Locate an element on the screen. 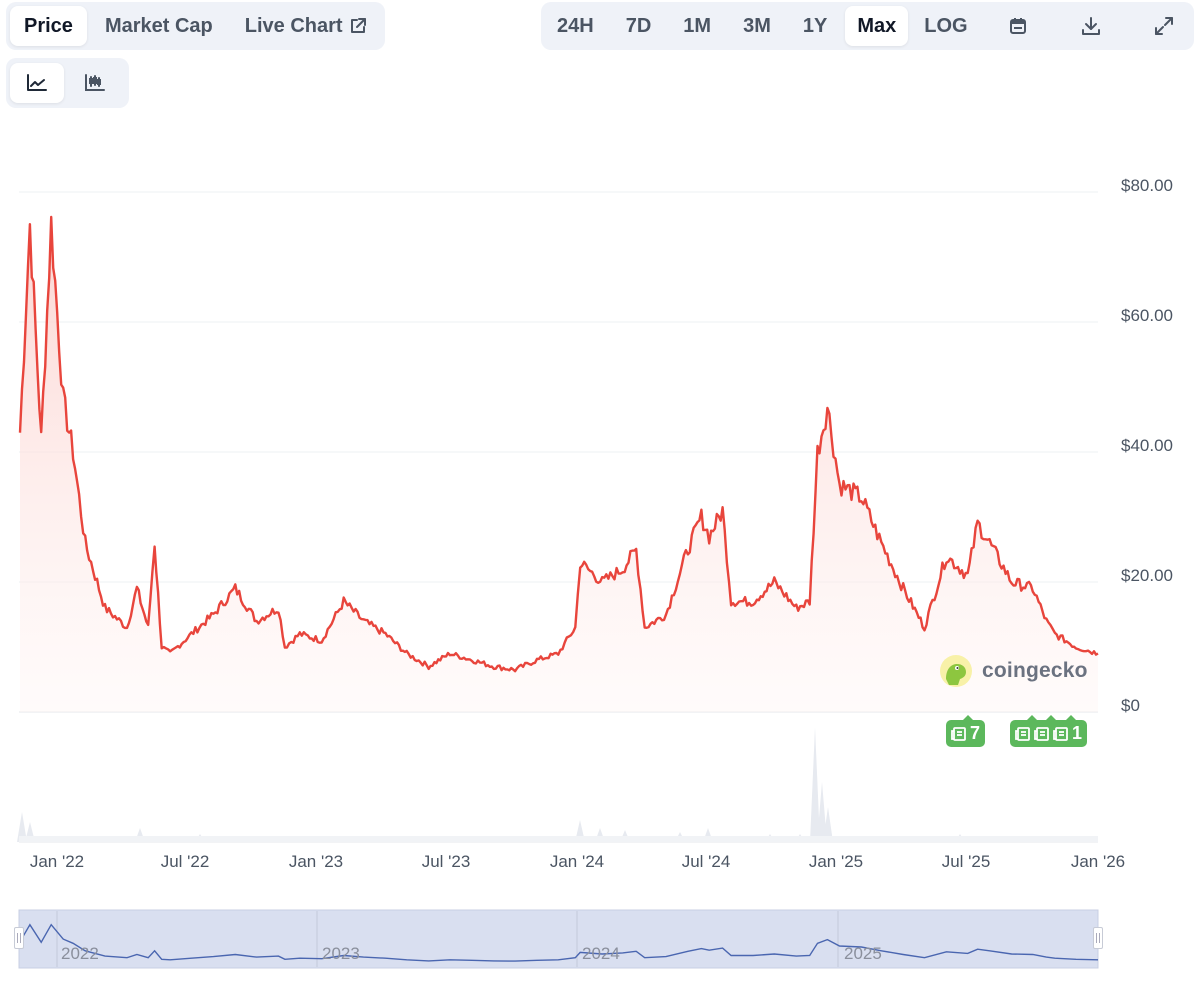  y-tick-label: $80.00 is located at coordinates (1147, 185).